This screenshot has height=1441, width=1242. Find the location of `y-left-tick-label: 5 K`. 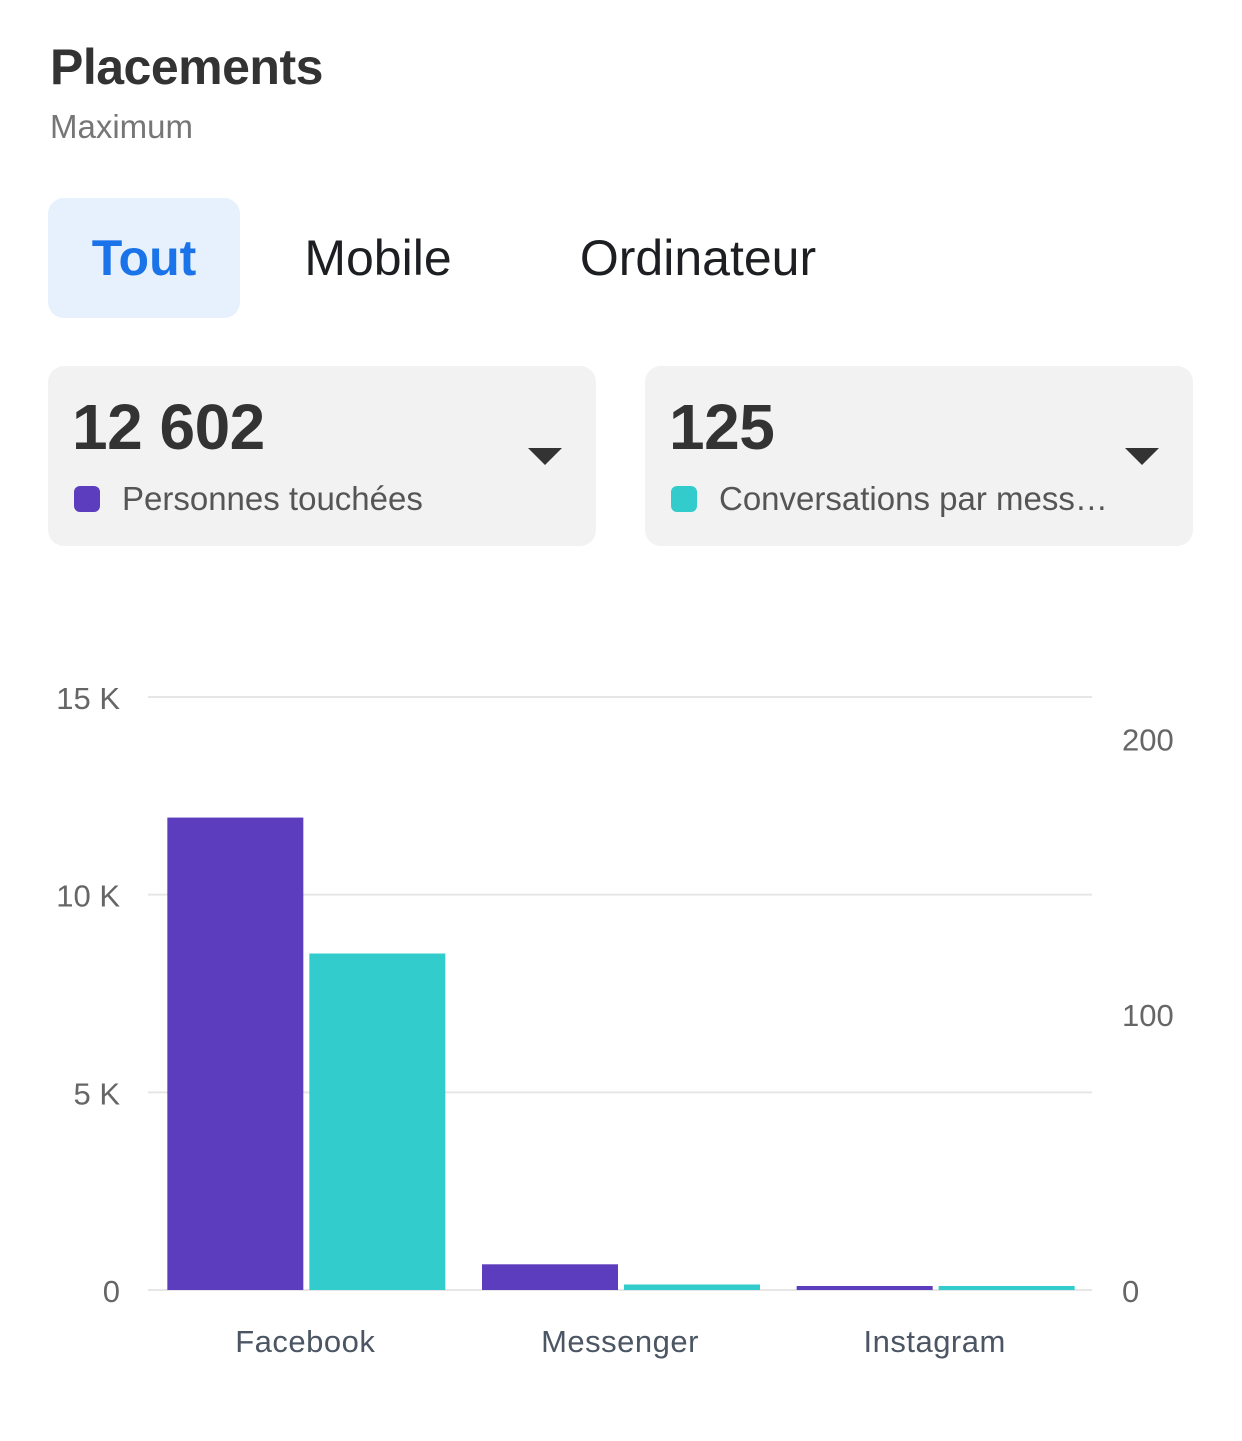

y-left-tick-label: 5 K is located at coordinates (96, 1093).